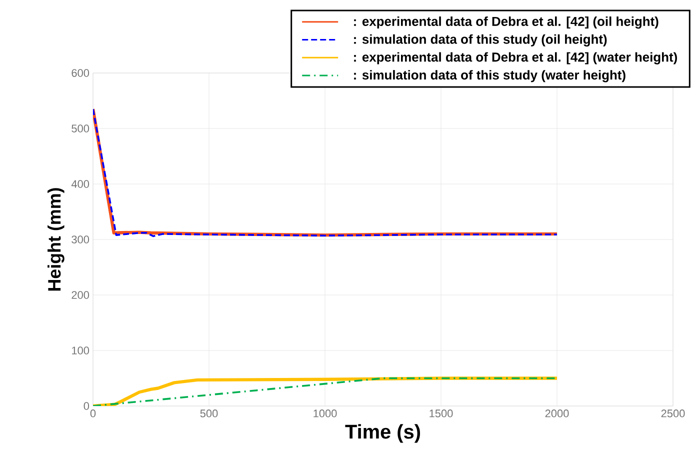 This screenshot has height=475, width=695. Describe the element at coordinates (515, 58) in the screenshot. I see `legend-label: : experimental data of Debra et al. [42] (water height)` at that location.